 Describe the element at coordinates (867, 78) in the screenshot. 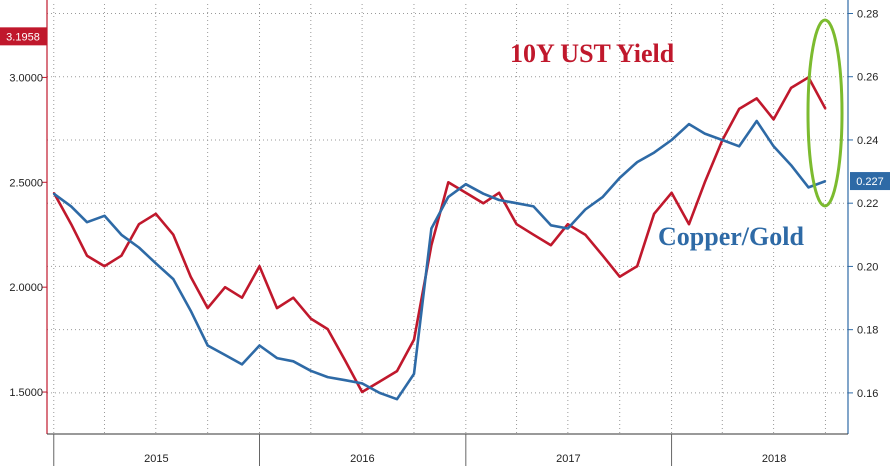

I see `y-right-tick-label: 0.26` at that location.